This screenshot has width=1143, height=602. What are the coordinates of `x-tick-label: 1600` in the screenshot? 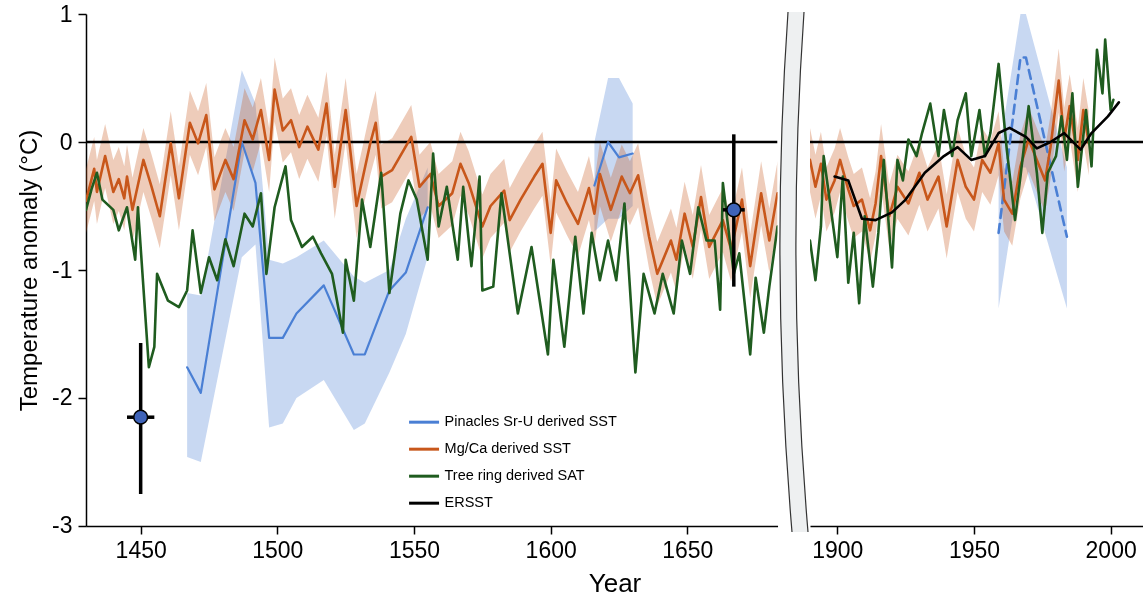 It's located at (551, 550).